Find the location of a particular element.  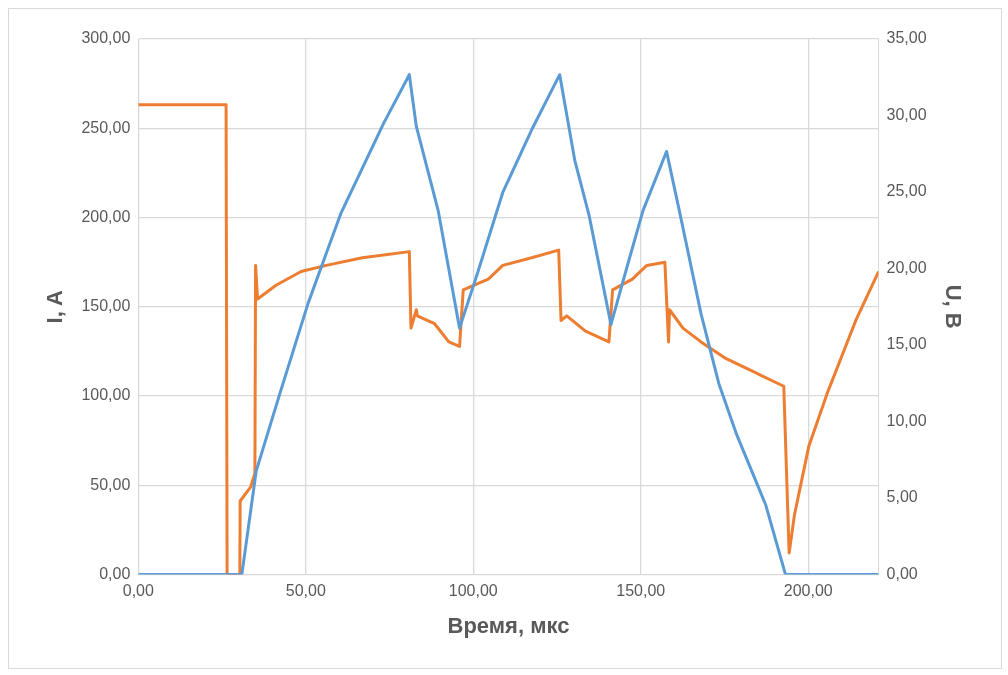

y2-tick-label: 20,00 is located at coordinates (906, 267).